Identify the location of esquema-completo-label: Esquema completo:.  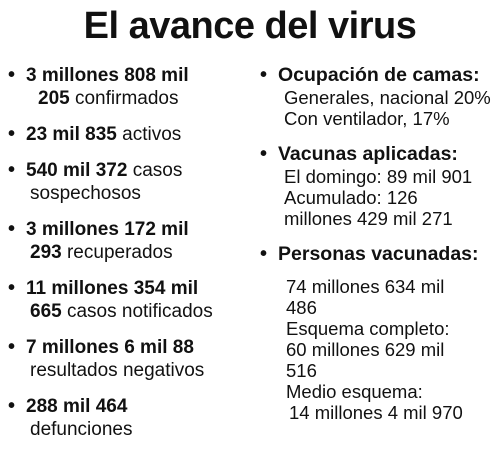
(368, 328).